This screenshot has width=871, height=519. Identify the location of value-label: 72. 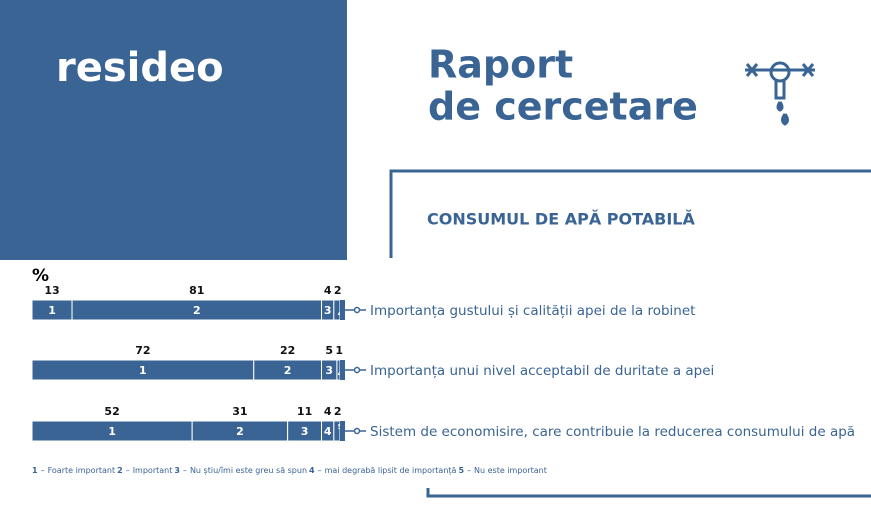
(142, 350).